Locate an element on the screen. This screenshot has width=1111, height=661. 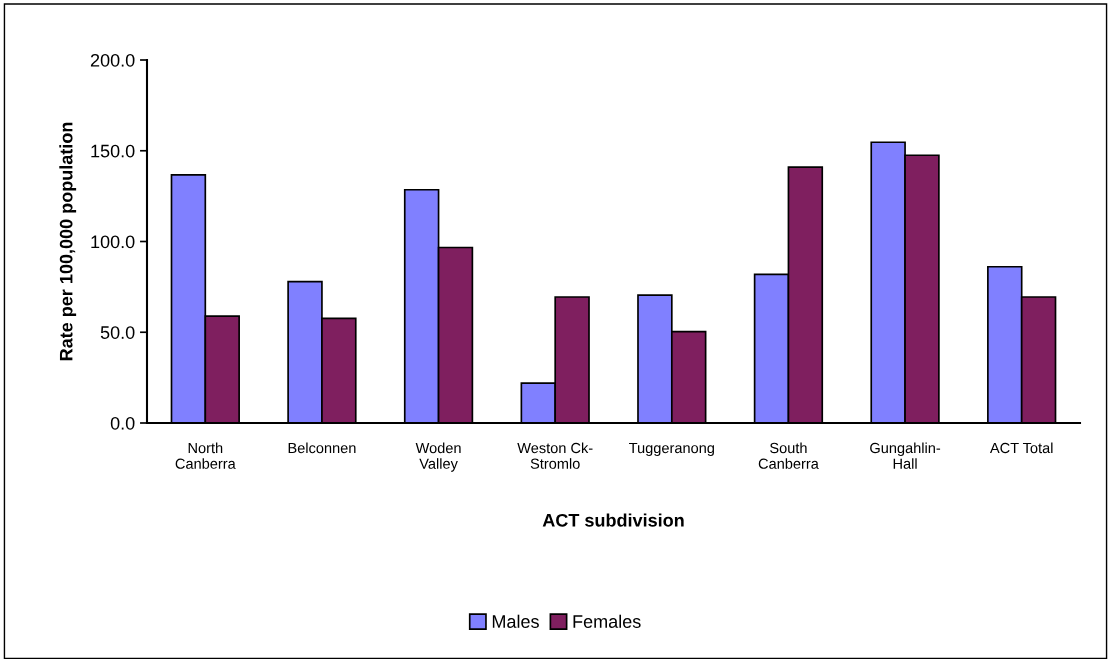
x-tick-label: ACT Total is located at coordinates (1021, 448).